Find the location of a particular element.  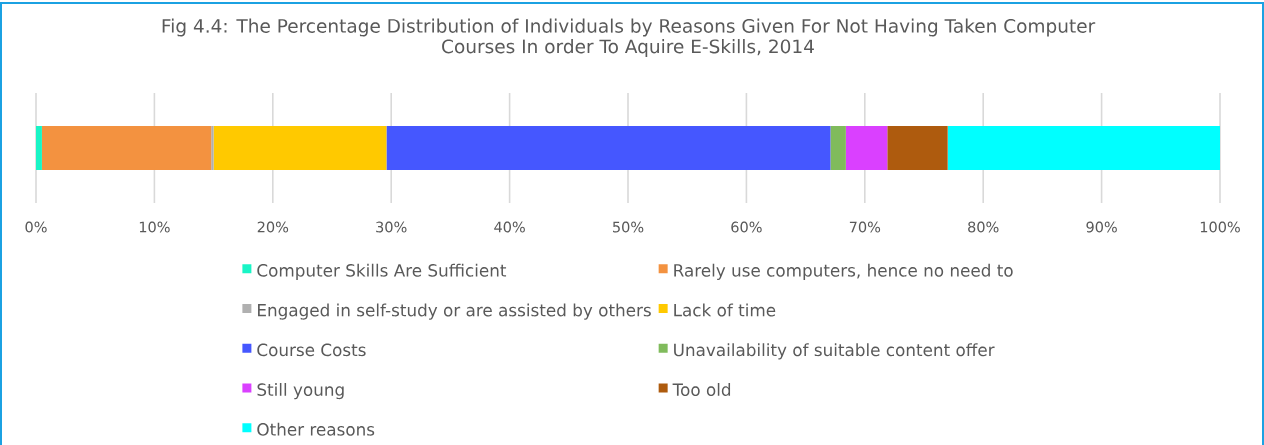

x-tick-label: 10% is located at coordinates (154, 227).